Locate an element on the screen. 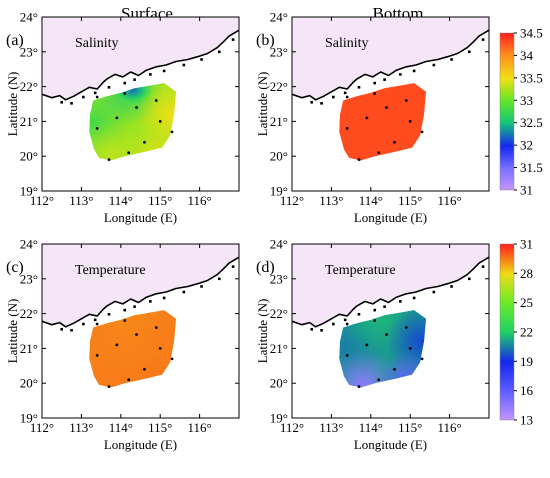 This screenshot has width=550, height=478. field-salinity is located at coordinates (382, 122).